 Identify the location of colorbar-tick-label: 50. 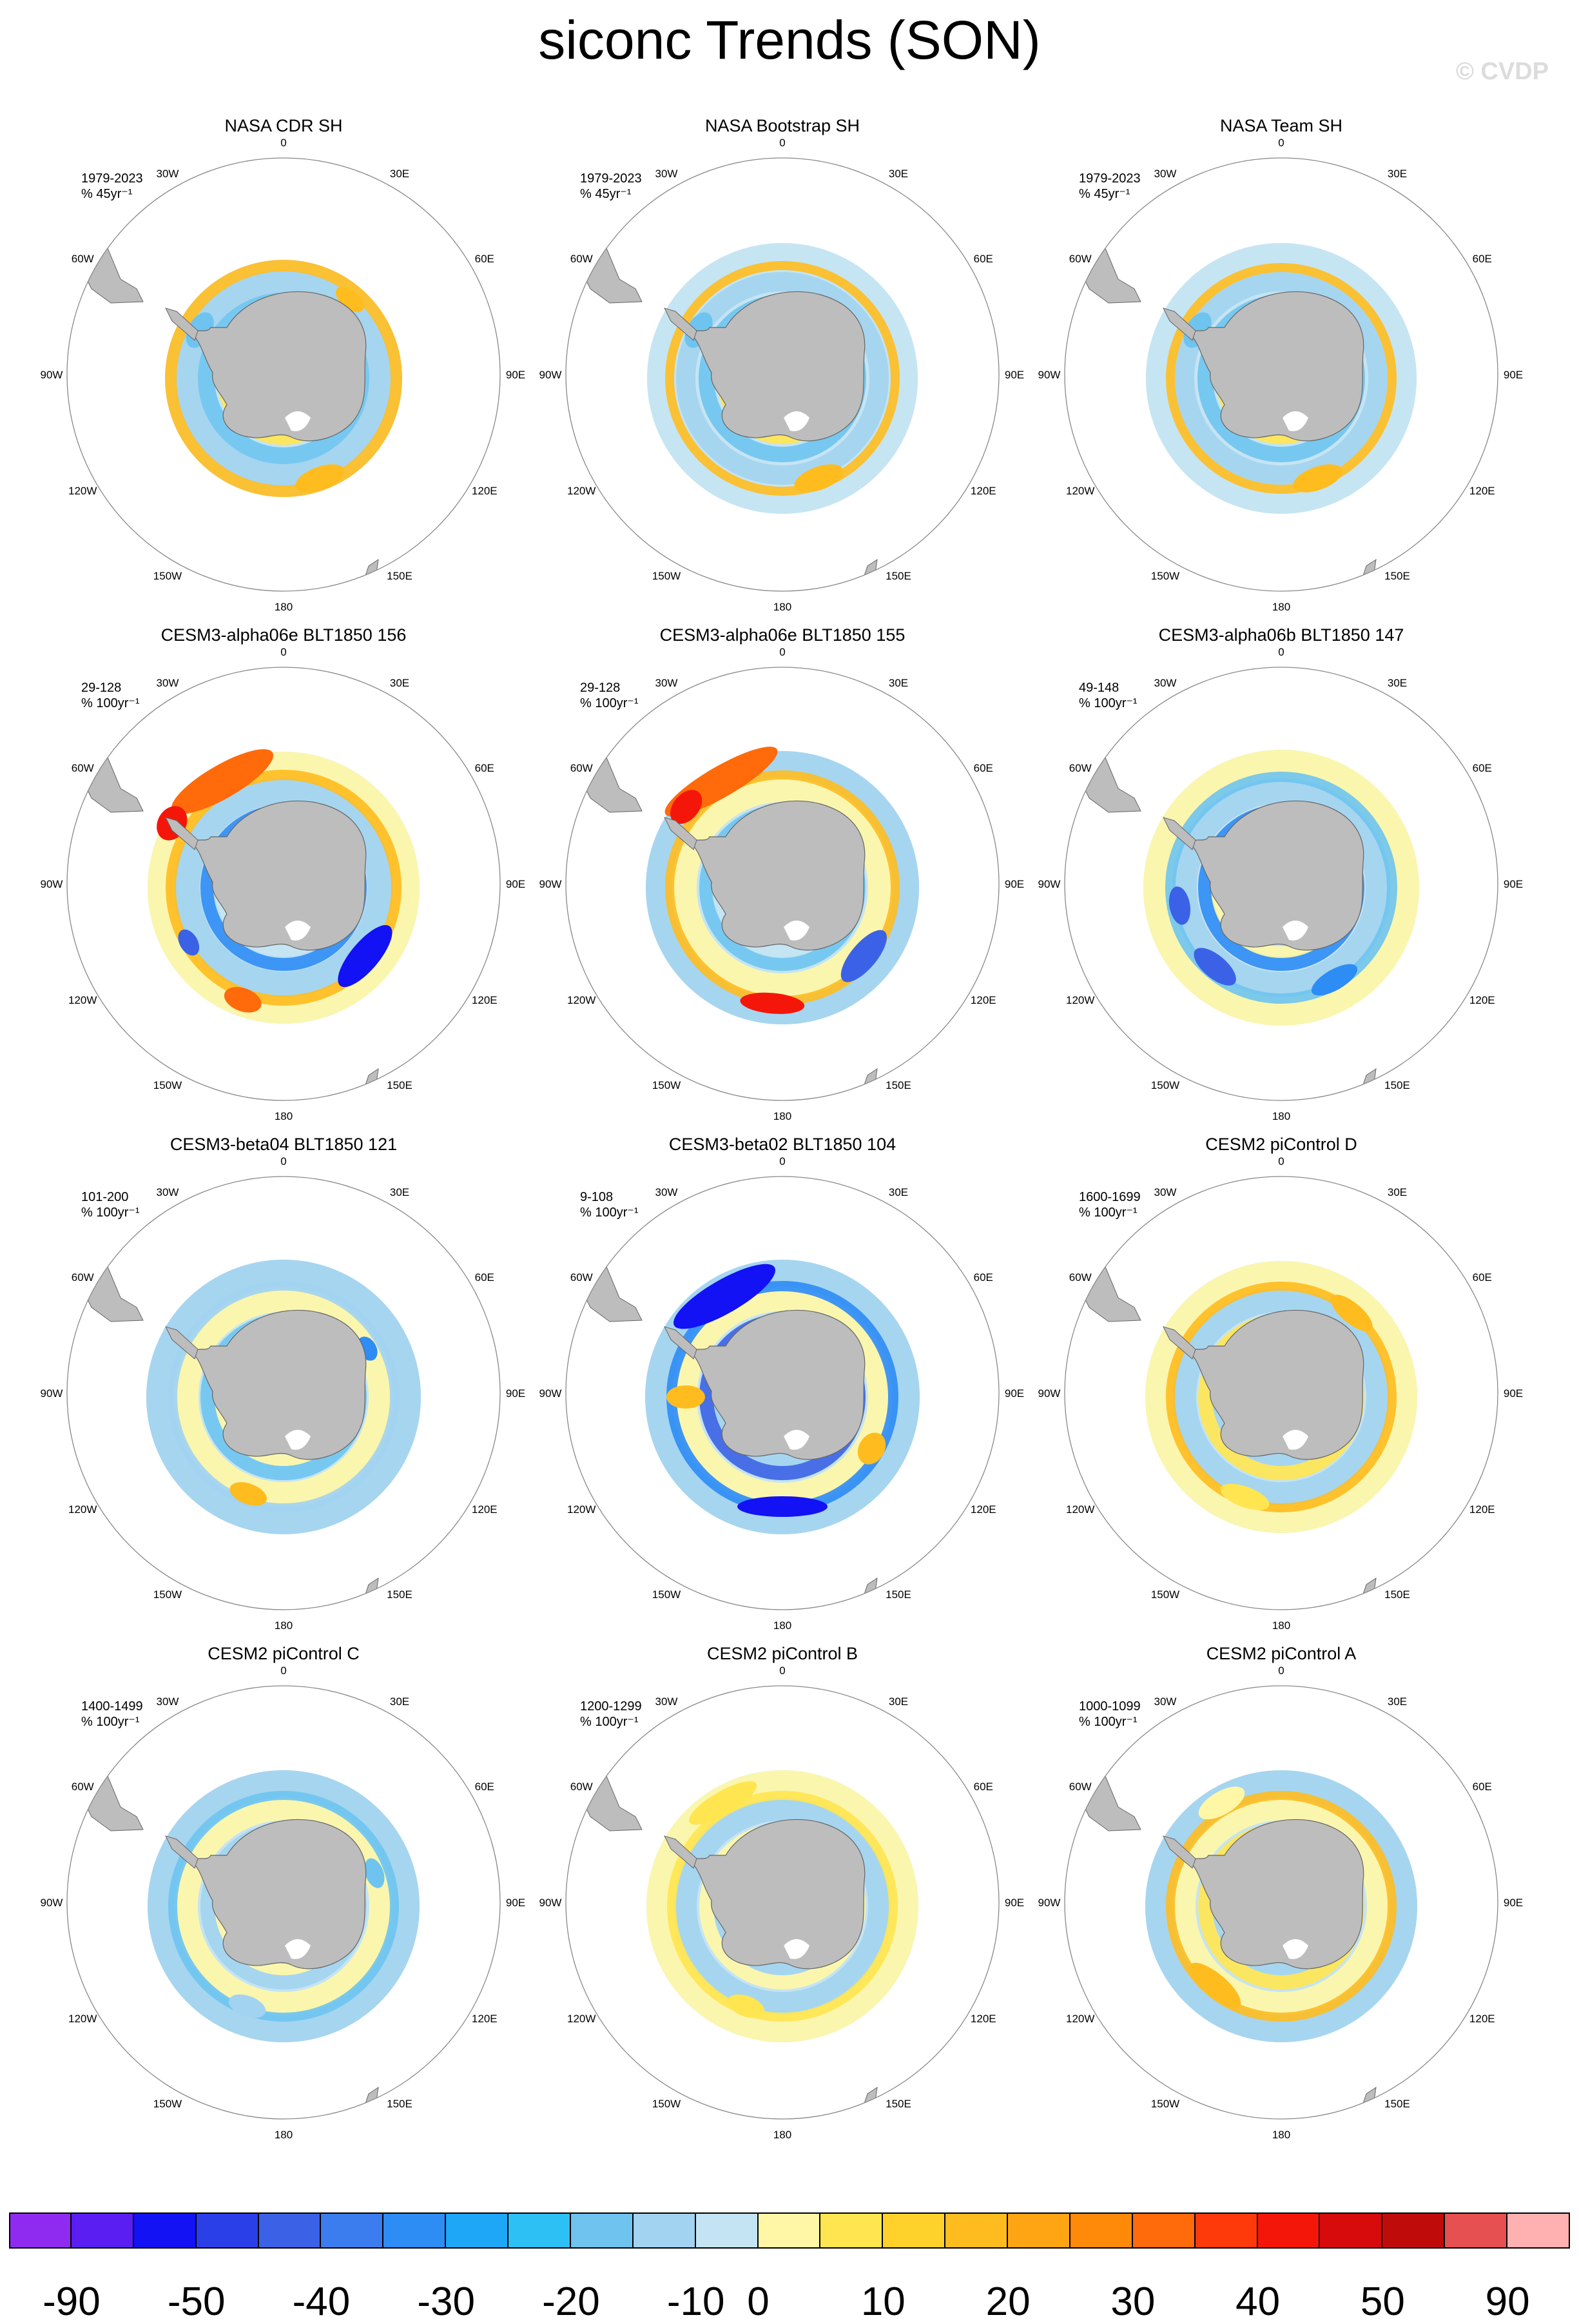
(1382, 2302).